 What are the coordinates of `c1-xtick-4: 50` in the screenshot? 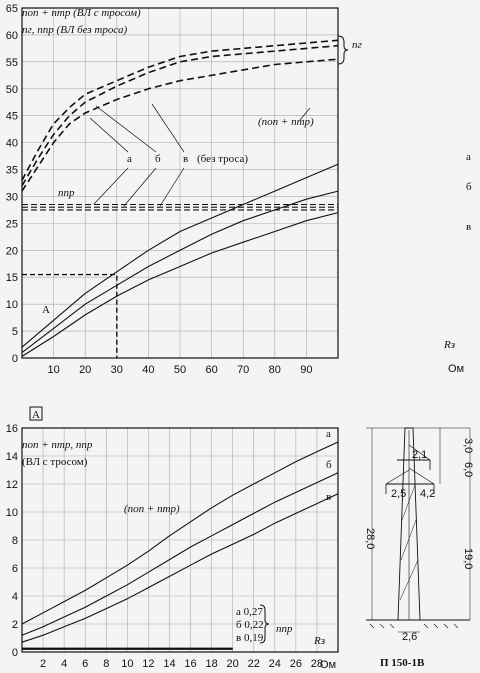 It's located at (180, 370).